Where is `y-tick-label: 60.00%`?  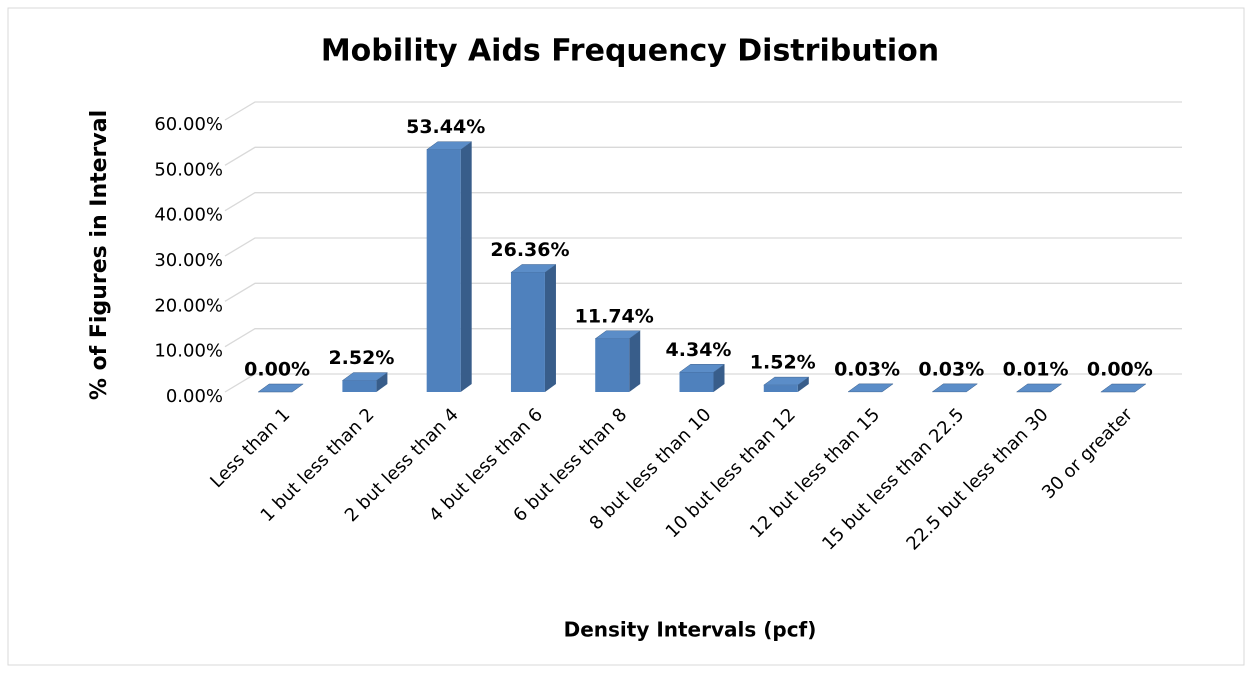
y-tick-label: 60.00% is located at coordinates (188, 124).